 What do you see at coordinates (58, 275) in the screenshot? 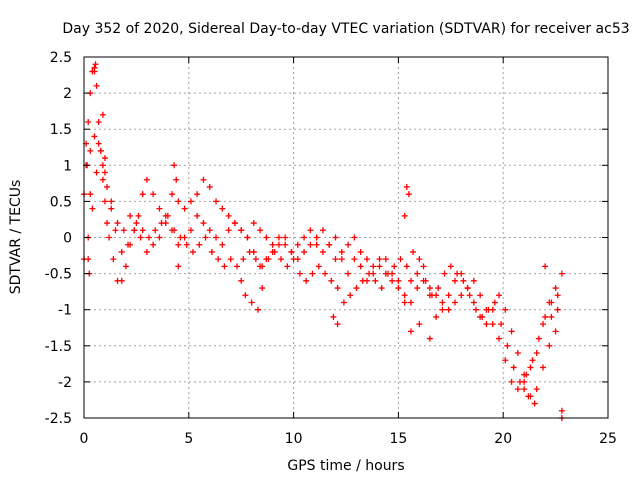
I see `y-tick-label: -0.5` at bounding box center [58, 275].